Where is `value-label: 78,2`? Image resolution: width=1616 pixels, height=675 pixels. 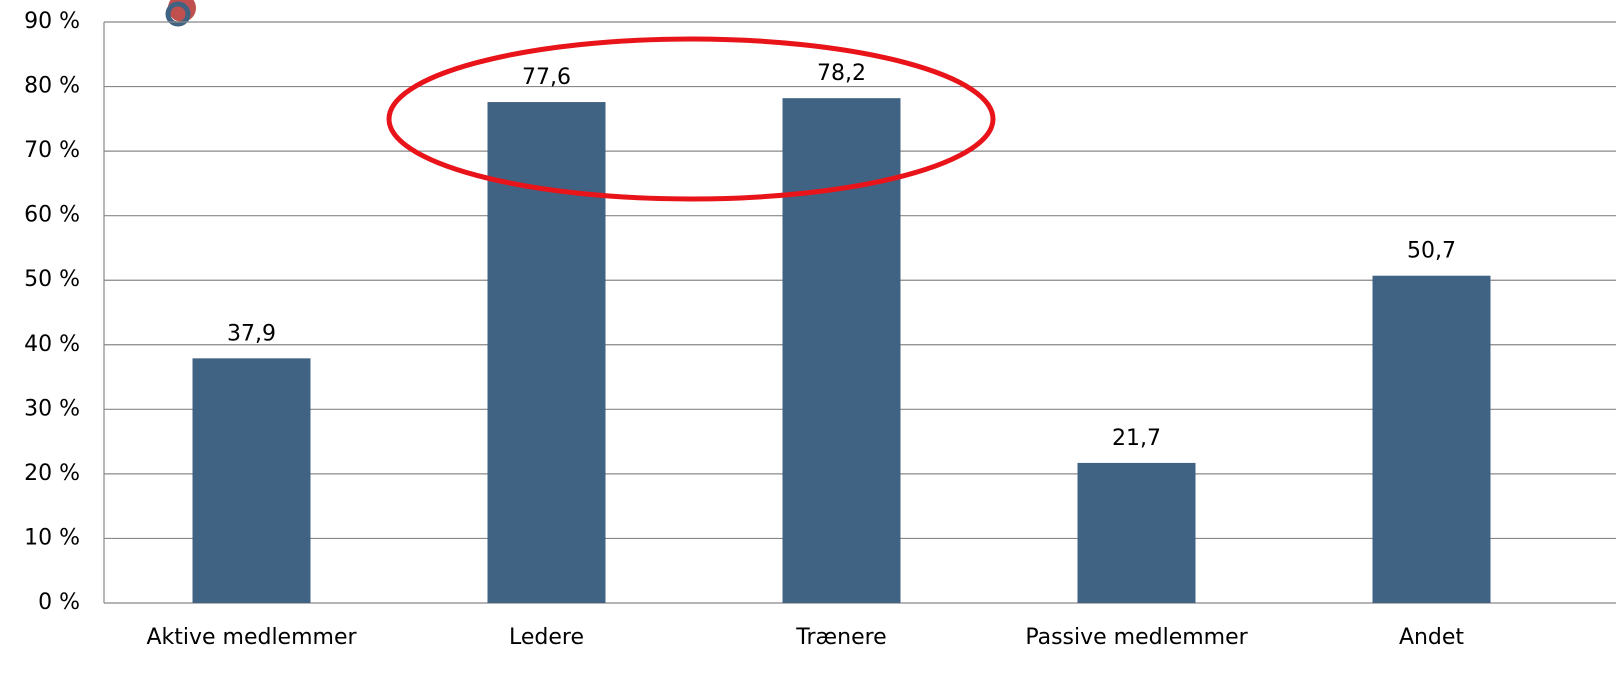
value-label: 78,2 is located at coordinates (841, 73).